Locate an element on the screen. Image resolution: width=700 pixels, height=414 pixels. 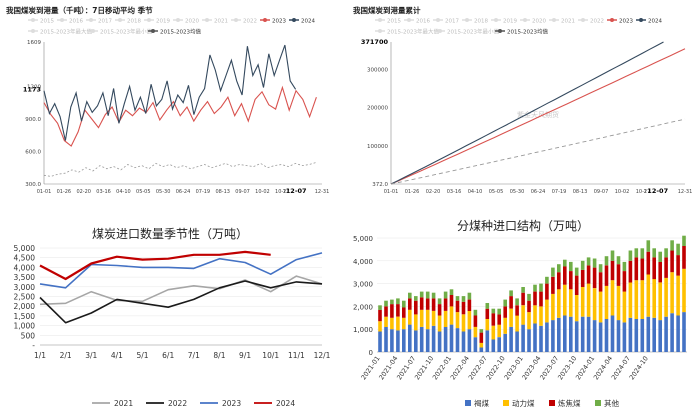
x-tick-label-extra: 1 is located at coordinates (284, 192).